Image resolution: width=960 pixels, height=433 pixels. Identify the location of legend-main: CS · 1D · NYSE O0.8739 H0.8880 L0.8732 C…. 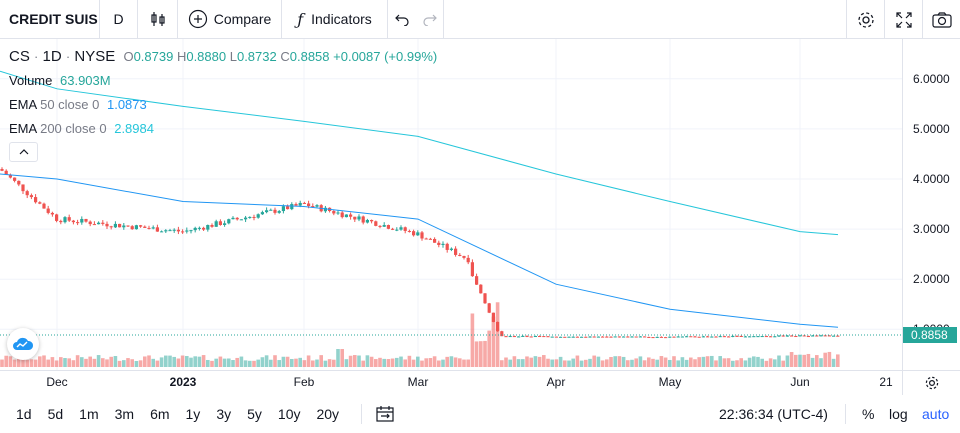
(223, 56).